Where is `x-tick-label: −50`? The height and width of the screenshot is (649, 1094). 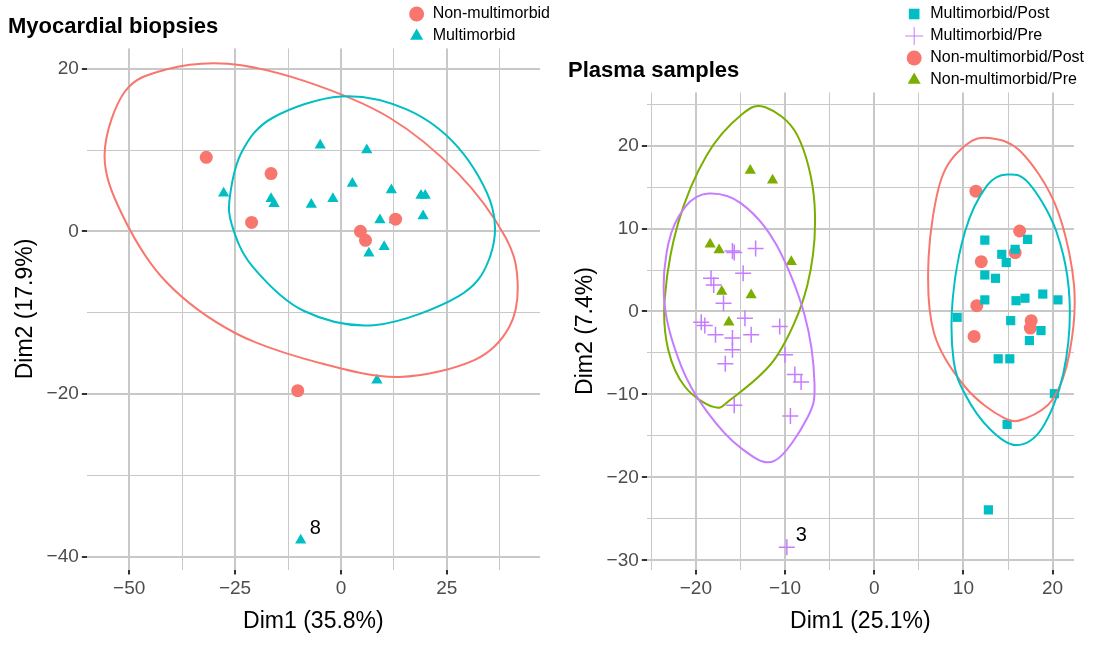 x-tick-label: −50 is located at coordinates (129, 588).